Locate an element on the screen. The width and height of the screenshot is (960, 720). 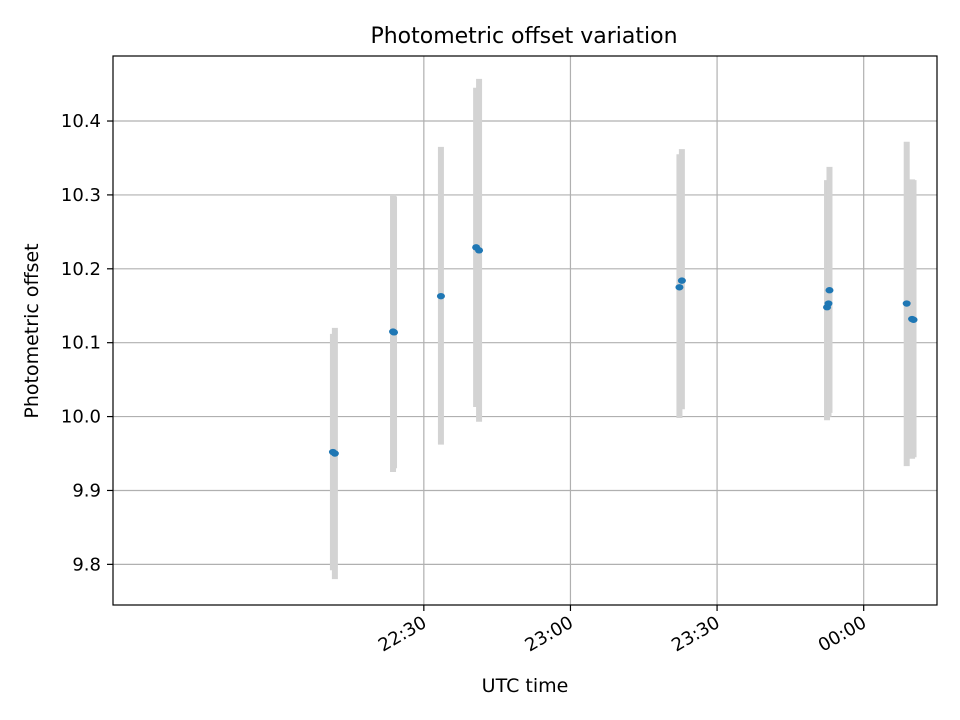
y-tick-label: 9.8 is located at coordinates (86, 564).